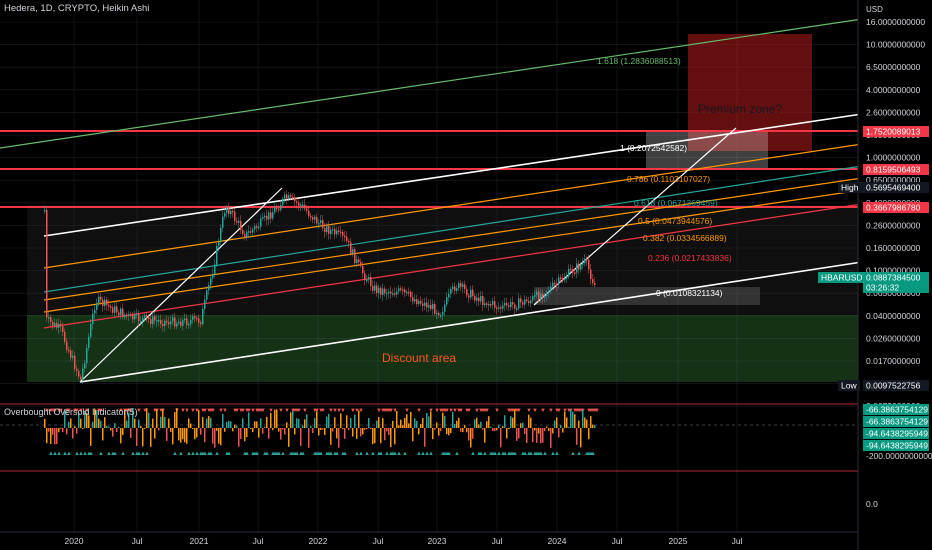 This screenshot has width=932, height=550. What do you see at coordinates (893, 271) in the screenshot?
I see `y-tick-label: 0.1000000000` at bounding box center [893, 271].